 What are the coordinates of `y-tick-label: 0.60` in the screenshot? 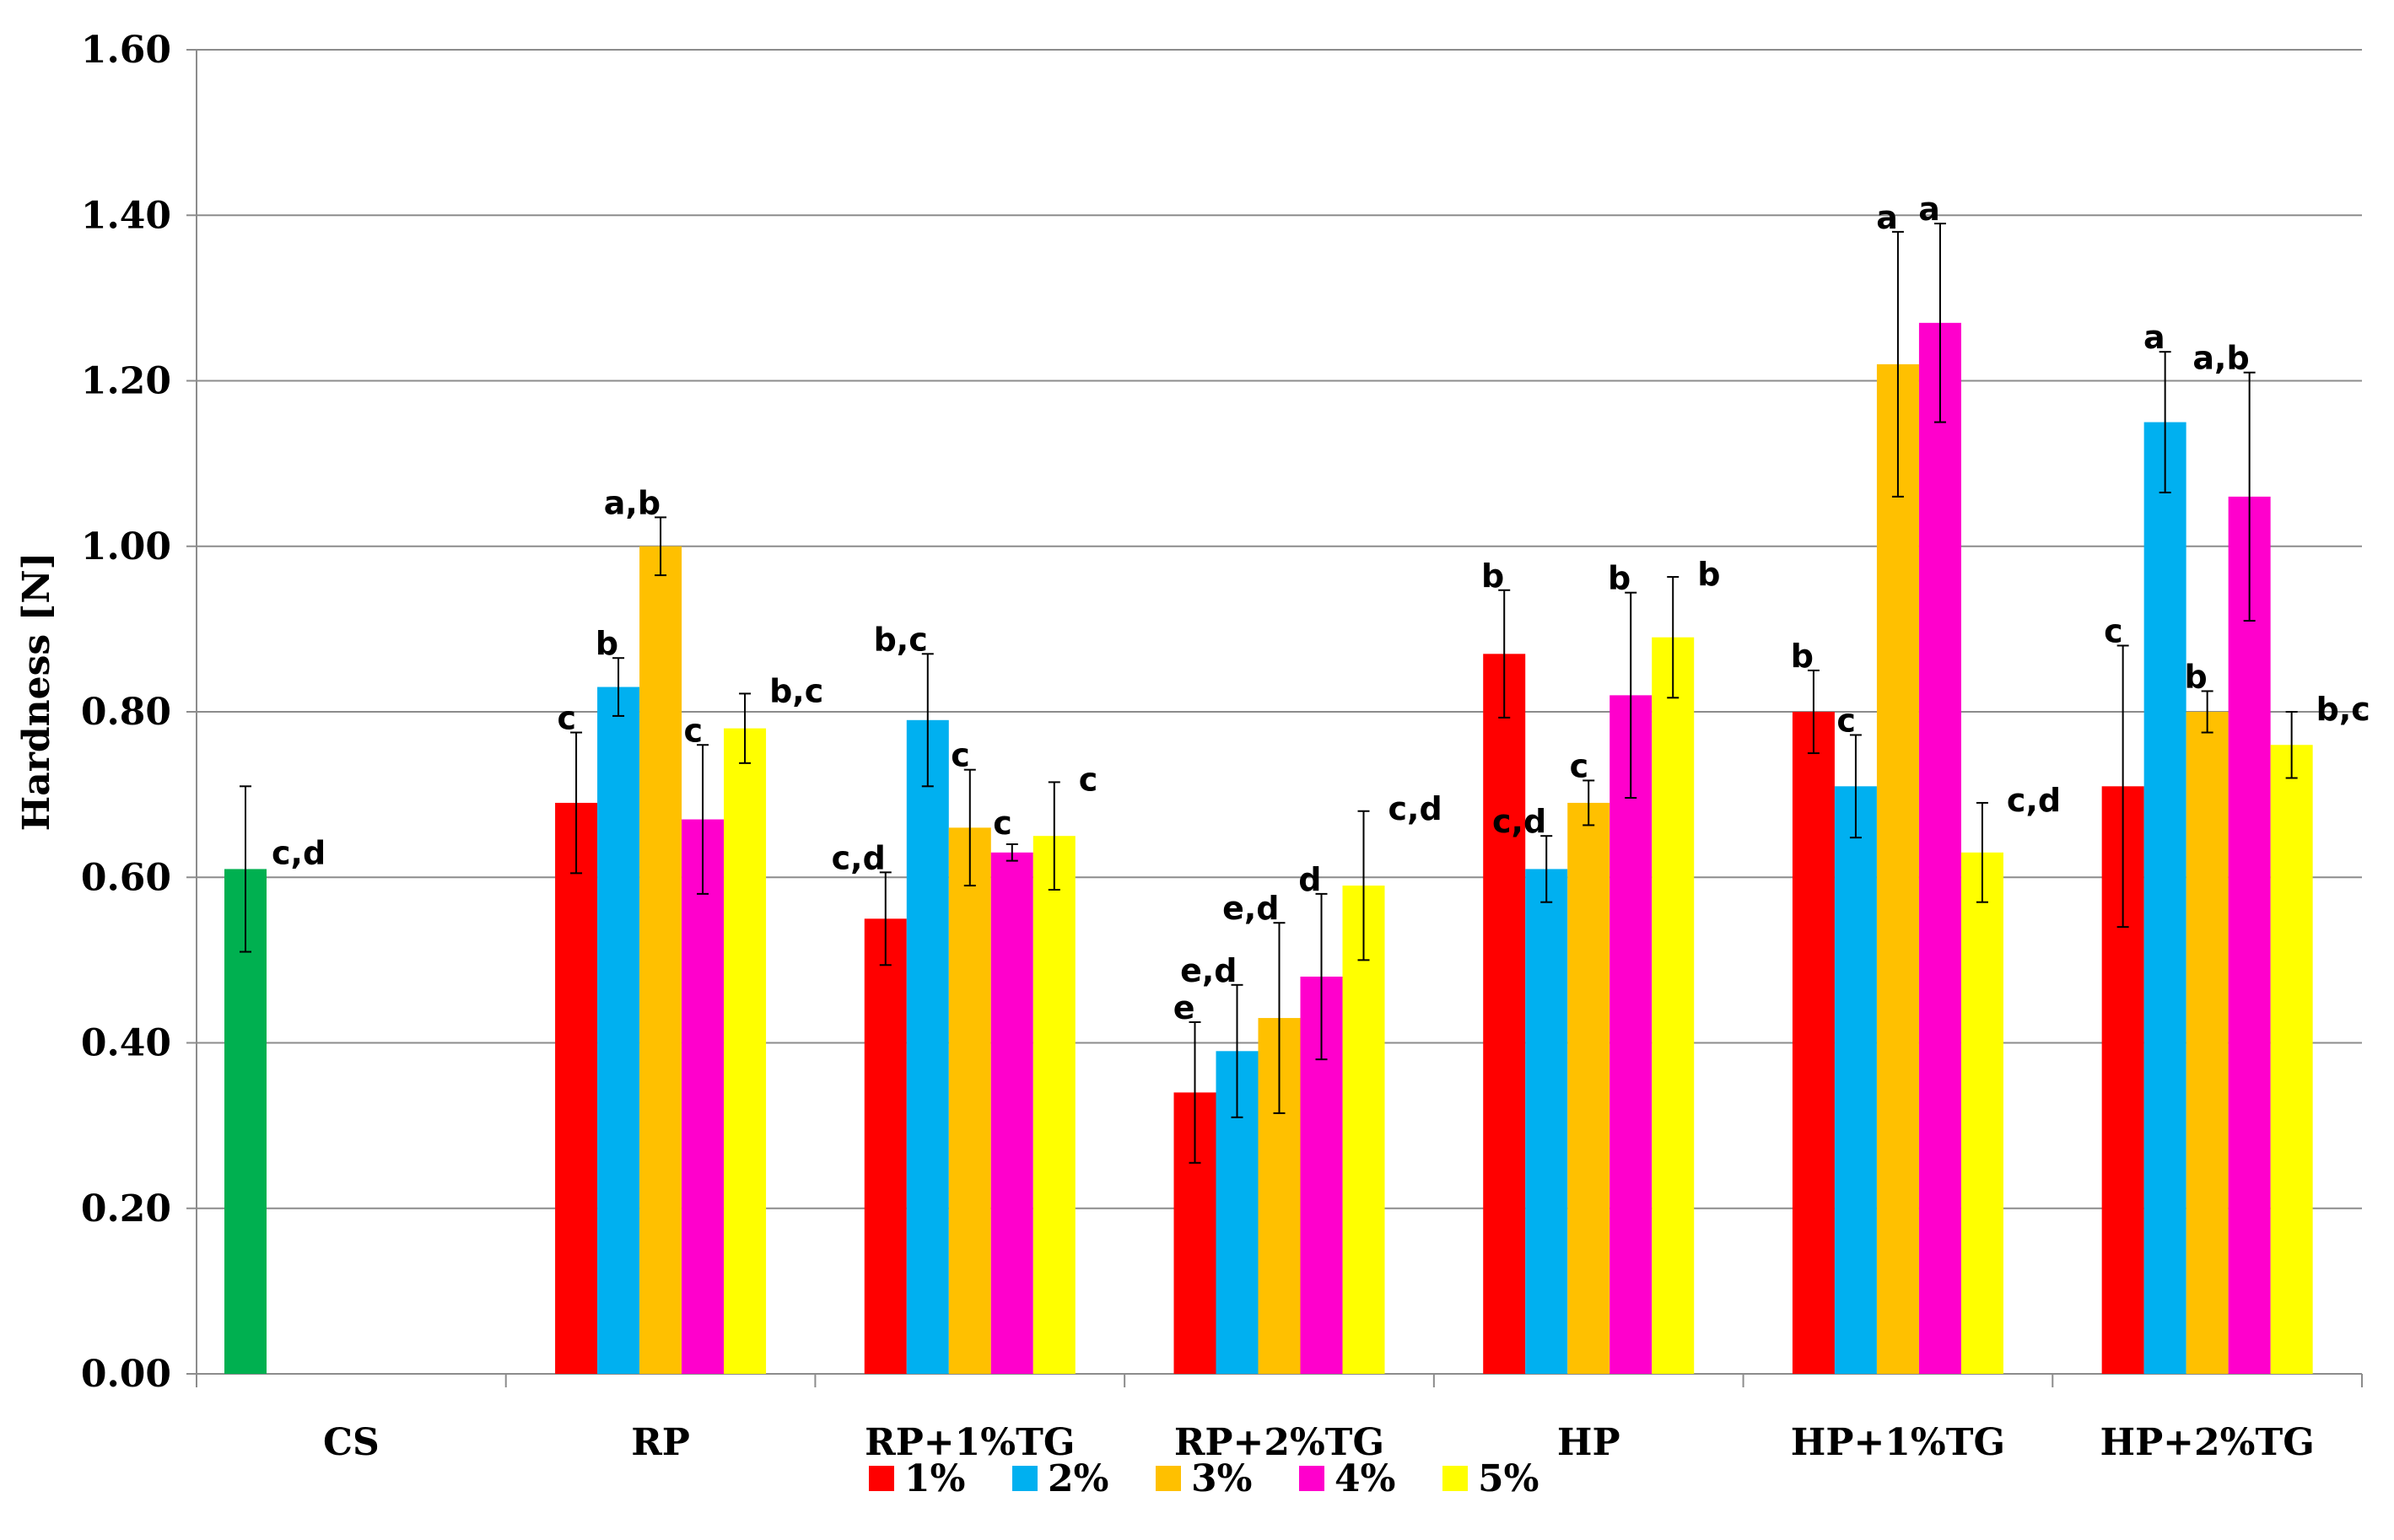 It's located at (126, 878).